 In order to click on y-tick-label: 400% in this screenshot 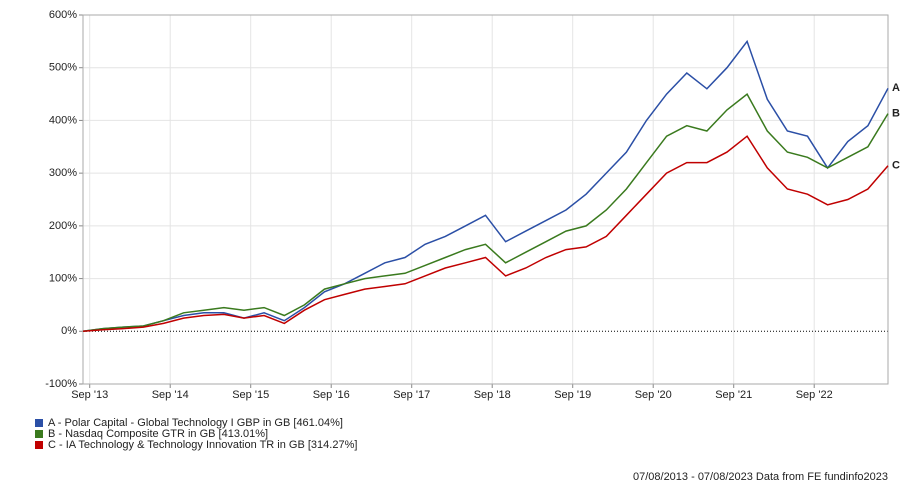, I will do `click(63, 120)`.